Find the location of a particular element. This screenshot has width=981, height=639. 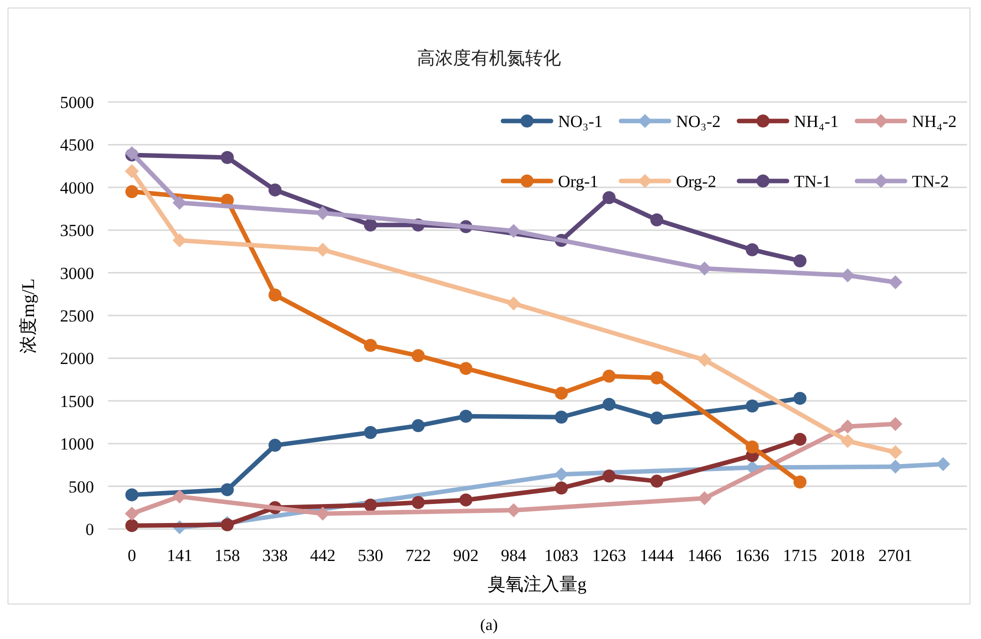

legend-label: TN-1 is located at coordinates (812, 181).